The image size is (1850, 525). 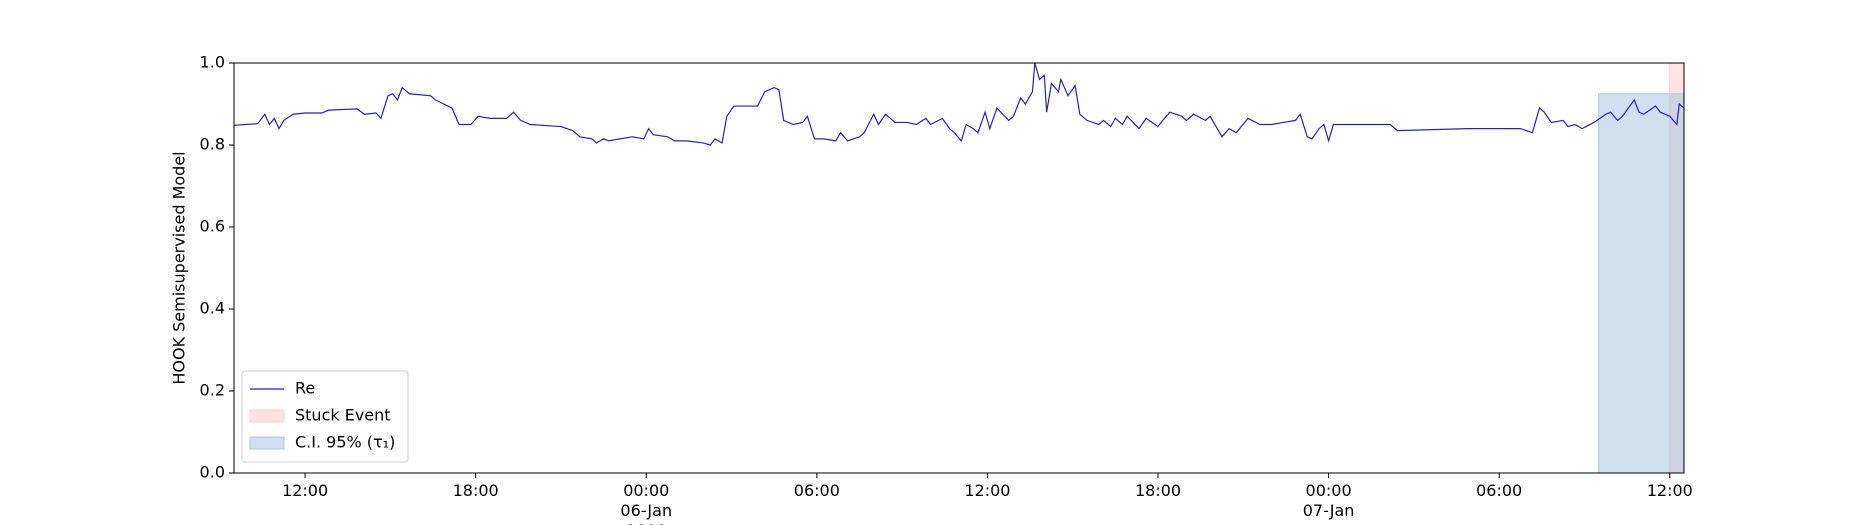 I want to click on y-tick-label: 0.8, so click(x=212, y=144).